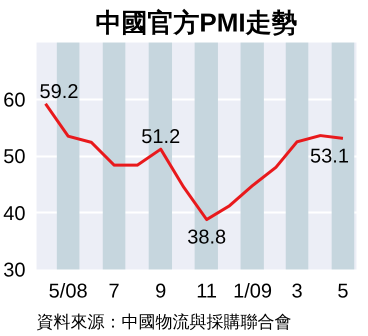 This screenshot has width=368, height=336. What do you see at coordinates (14, 213) in the screenshot?
I see `y-tick-label: 40` at bounding box center [14, 213].